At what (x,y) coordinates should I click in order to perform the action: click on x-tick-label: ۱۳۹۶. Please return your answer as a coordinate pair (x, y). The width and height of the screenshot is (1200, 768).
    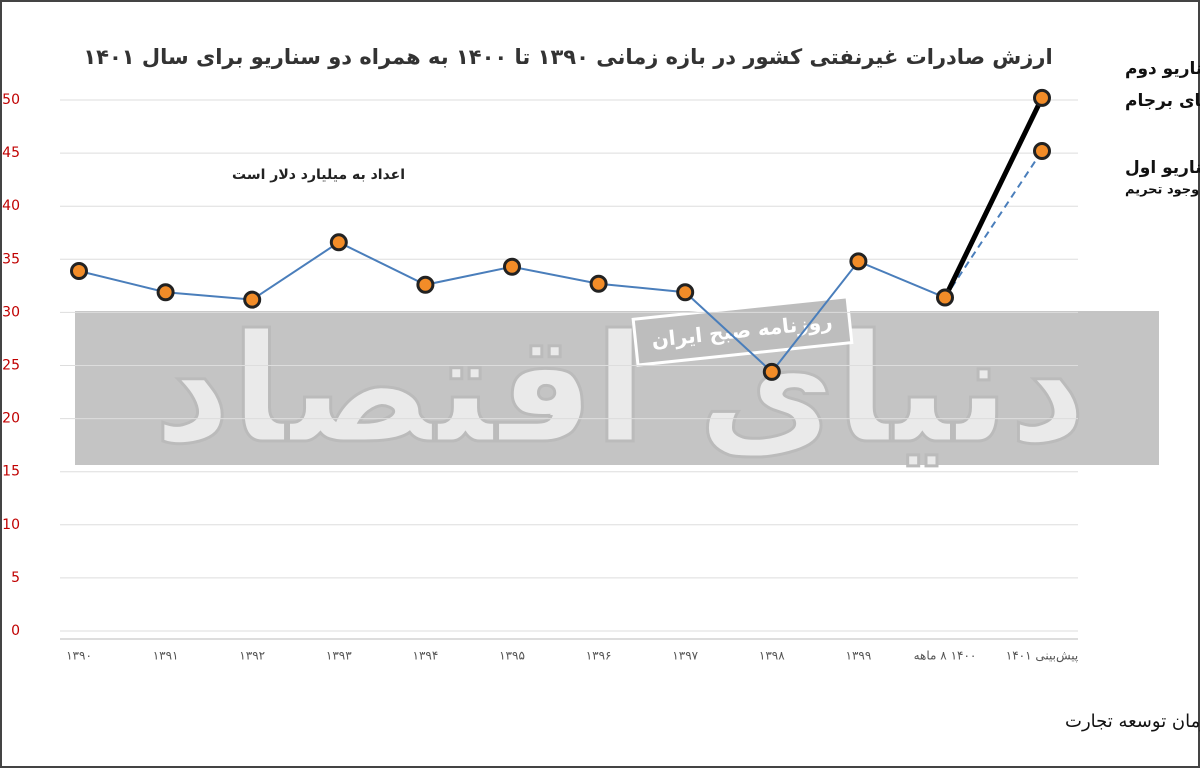
    Looking at the image, I should click on (599, 656).